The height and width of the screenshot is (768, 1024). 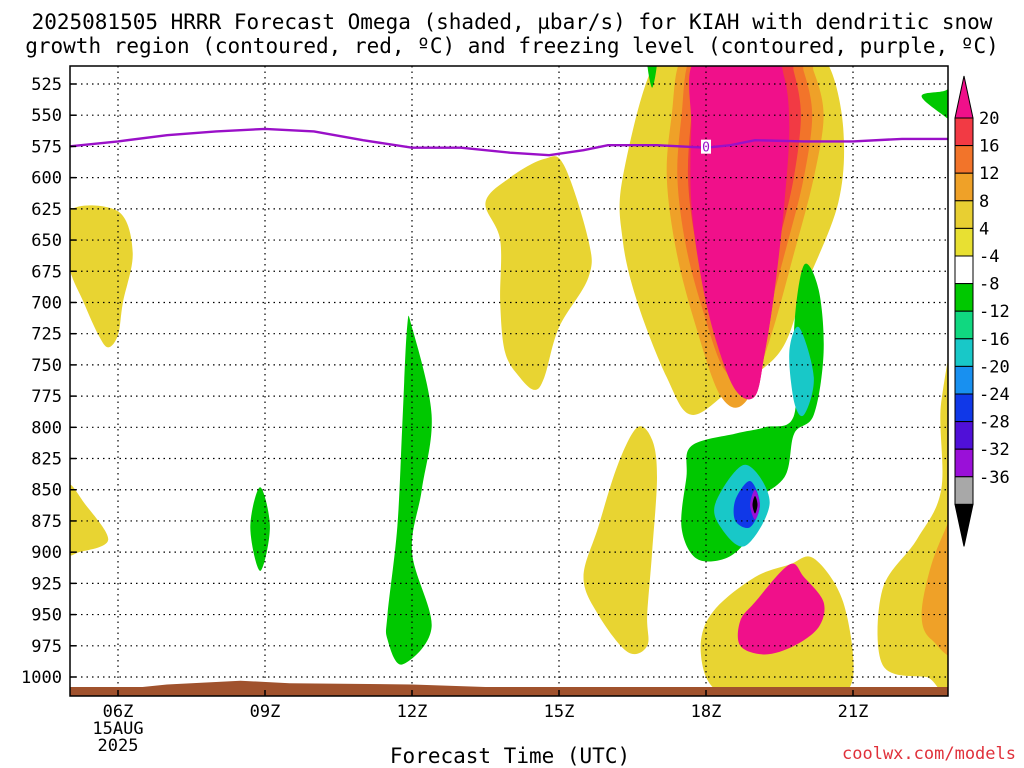 What do you see at coordinates (46, 647) in the screenshot?
I see `y-tick-label-975: 975` at bounding box center [46, 647].